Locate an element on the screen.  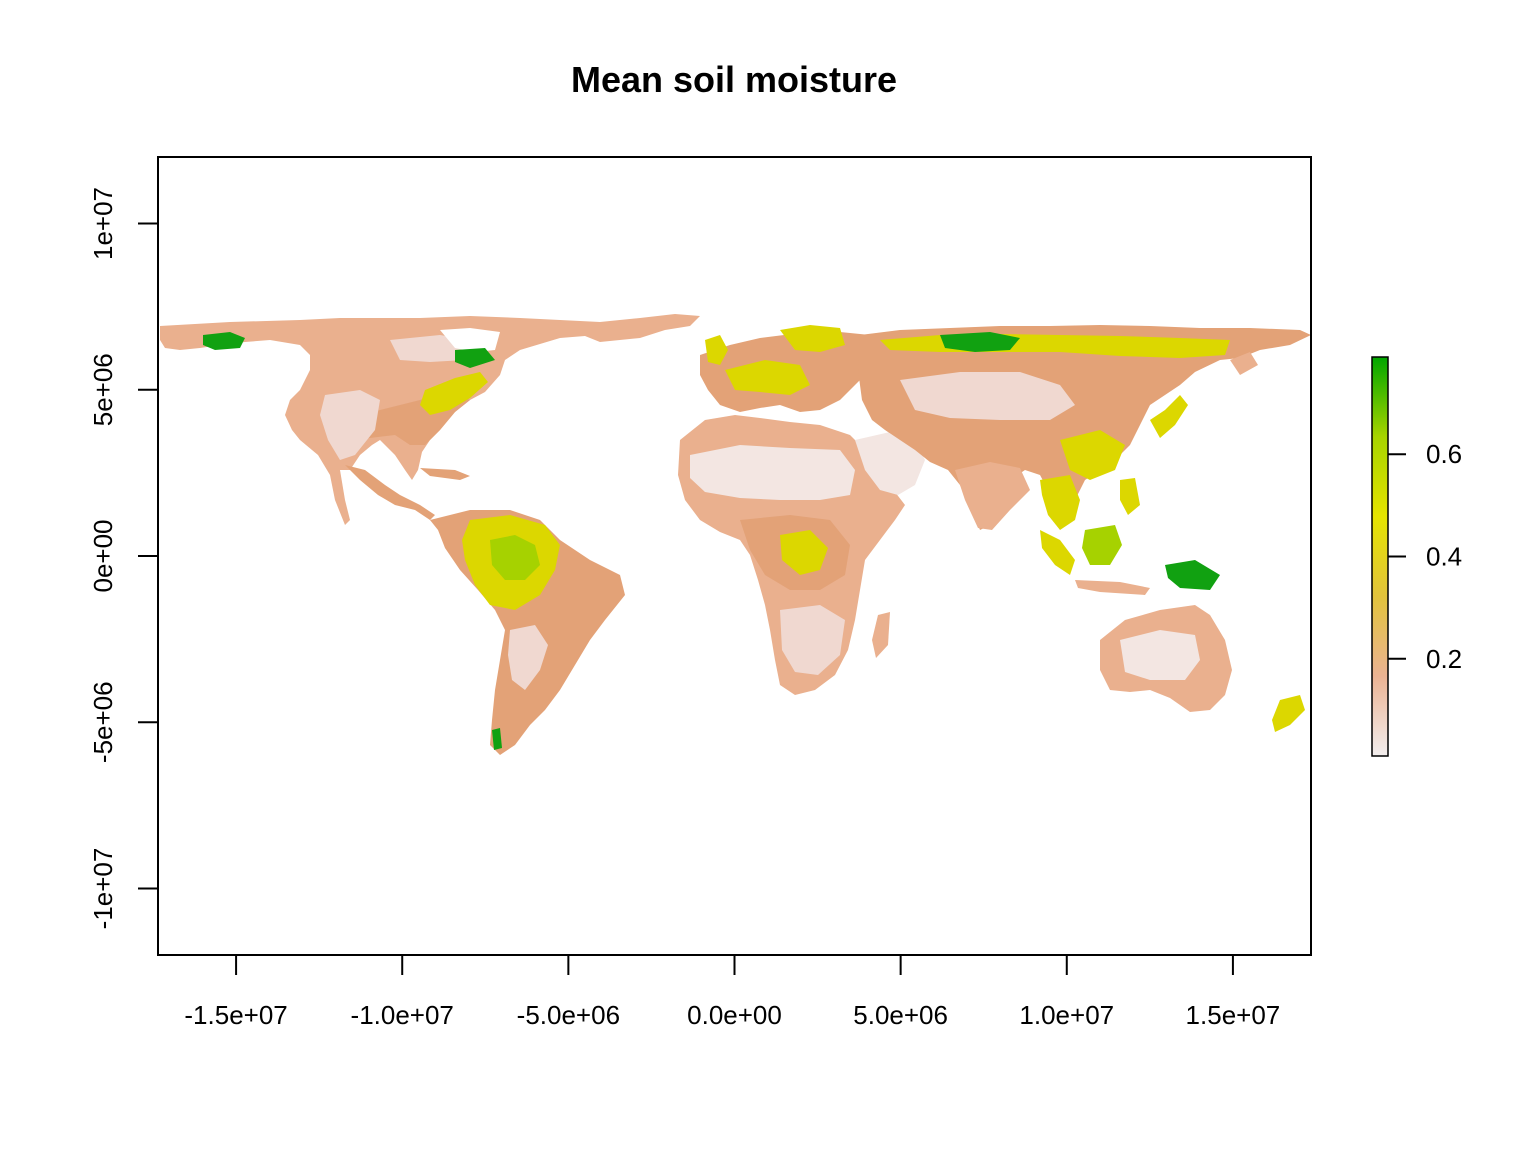
canada-saturated is located at coordinates (475, 358).